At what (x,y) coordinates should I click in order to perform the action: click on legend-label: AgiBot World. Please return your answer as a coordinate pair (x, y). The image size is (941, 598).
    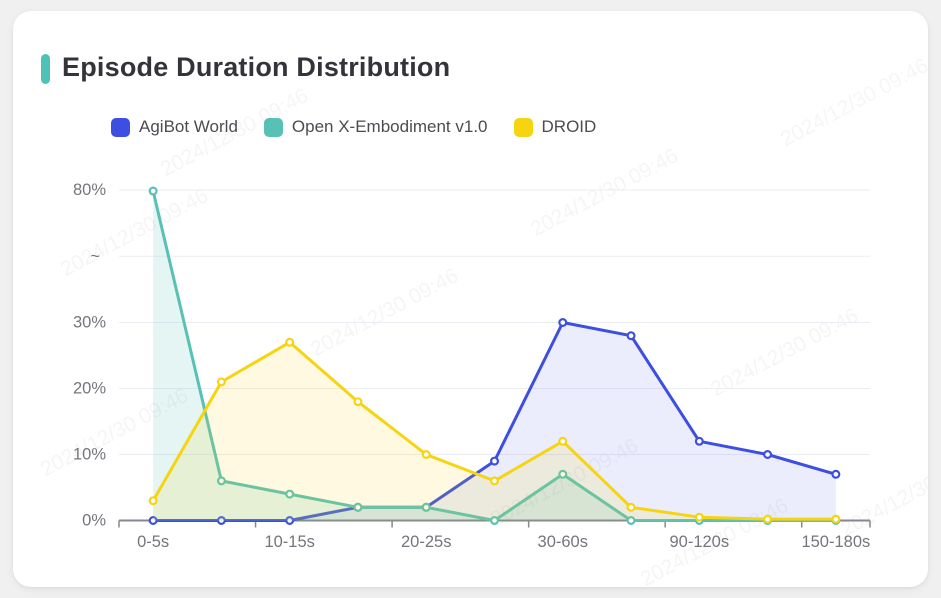
    Looking at the image, I should click on (188, 126).